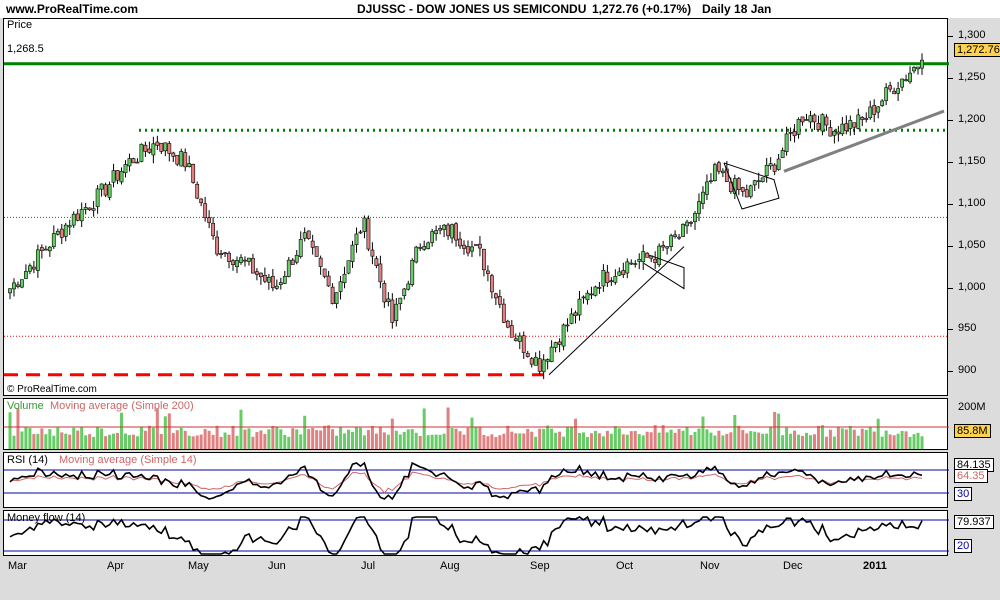 The width and height of the screenshot is (1000, 600). I want to click on money-flow-20-tick: 20, so click(963, 546).